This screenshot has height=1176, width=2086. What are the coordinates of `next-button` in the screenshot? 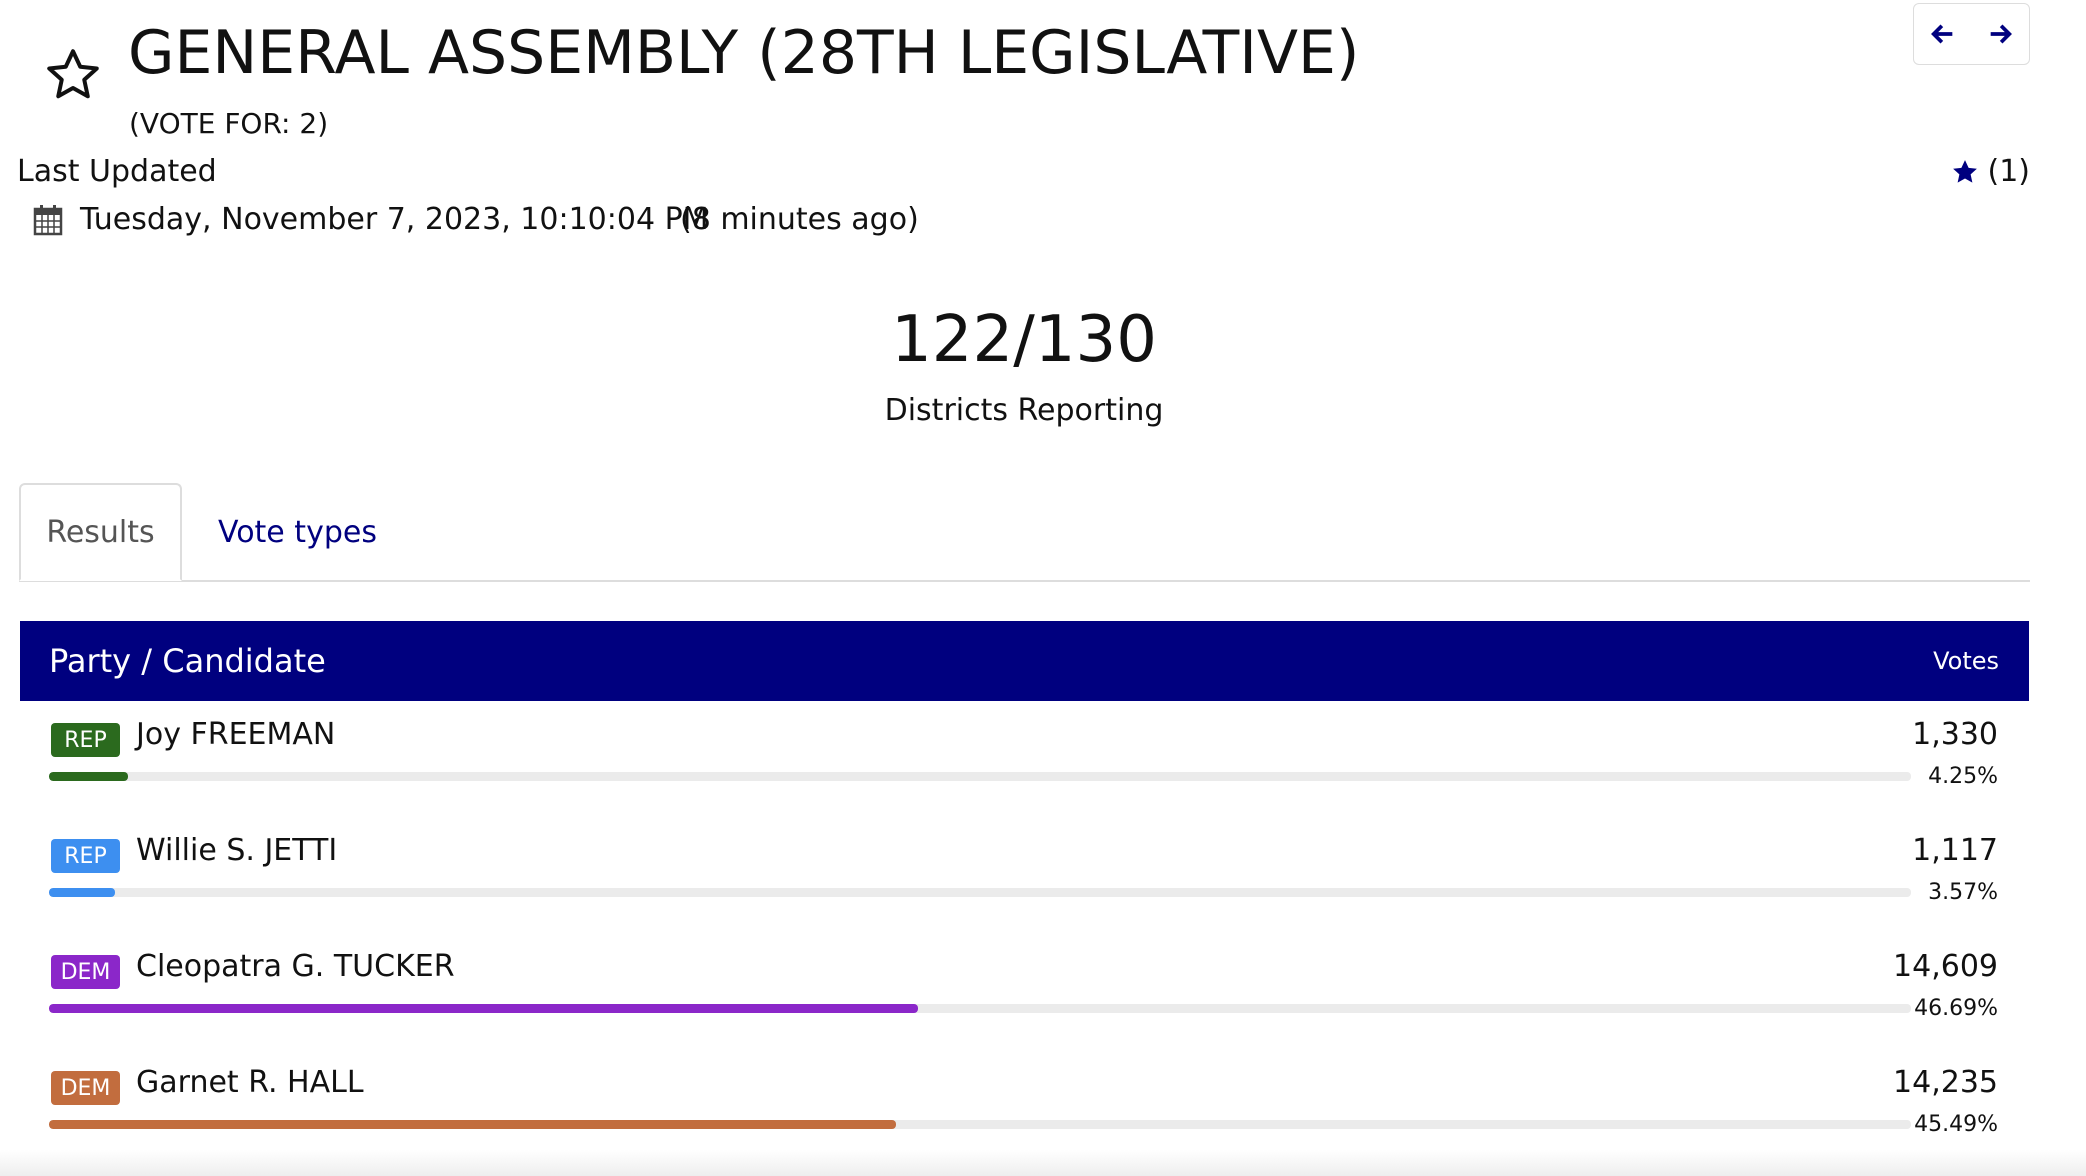 It's located at (2001, 34).